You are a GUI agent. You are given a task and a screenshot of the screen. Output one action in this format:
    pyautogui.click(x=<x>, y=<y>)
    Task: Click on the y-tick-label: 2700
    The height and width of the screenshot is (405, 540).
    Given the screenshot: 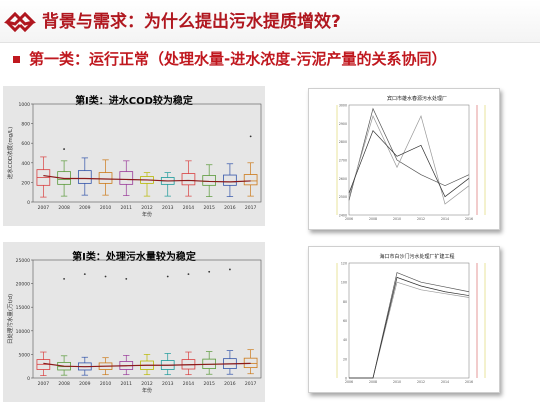 What is the action you would take?
    pyautogui.click(x=343, y=161)
    